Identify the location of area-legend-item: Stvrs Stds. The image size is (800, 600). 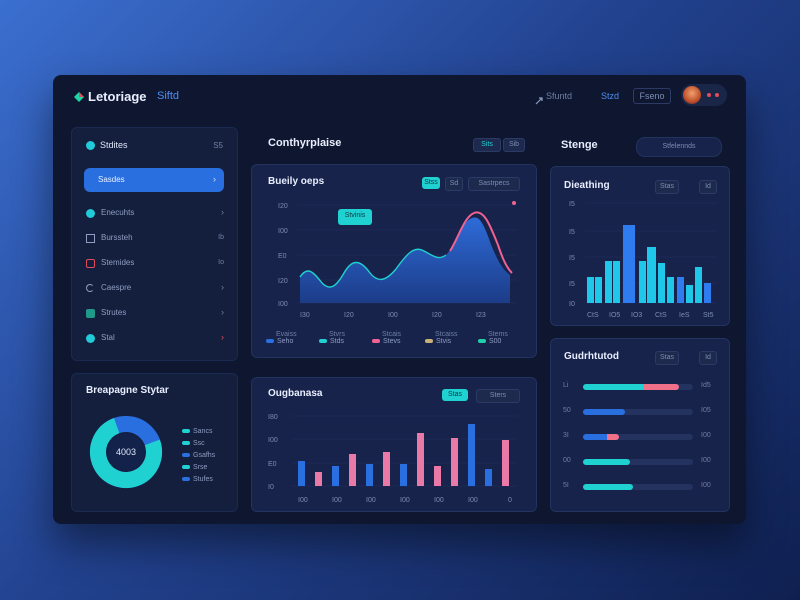
(332, 338).